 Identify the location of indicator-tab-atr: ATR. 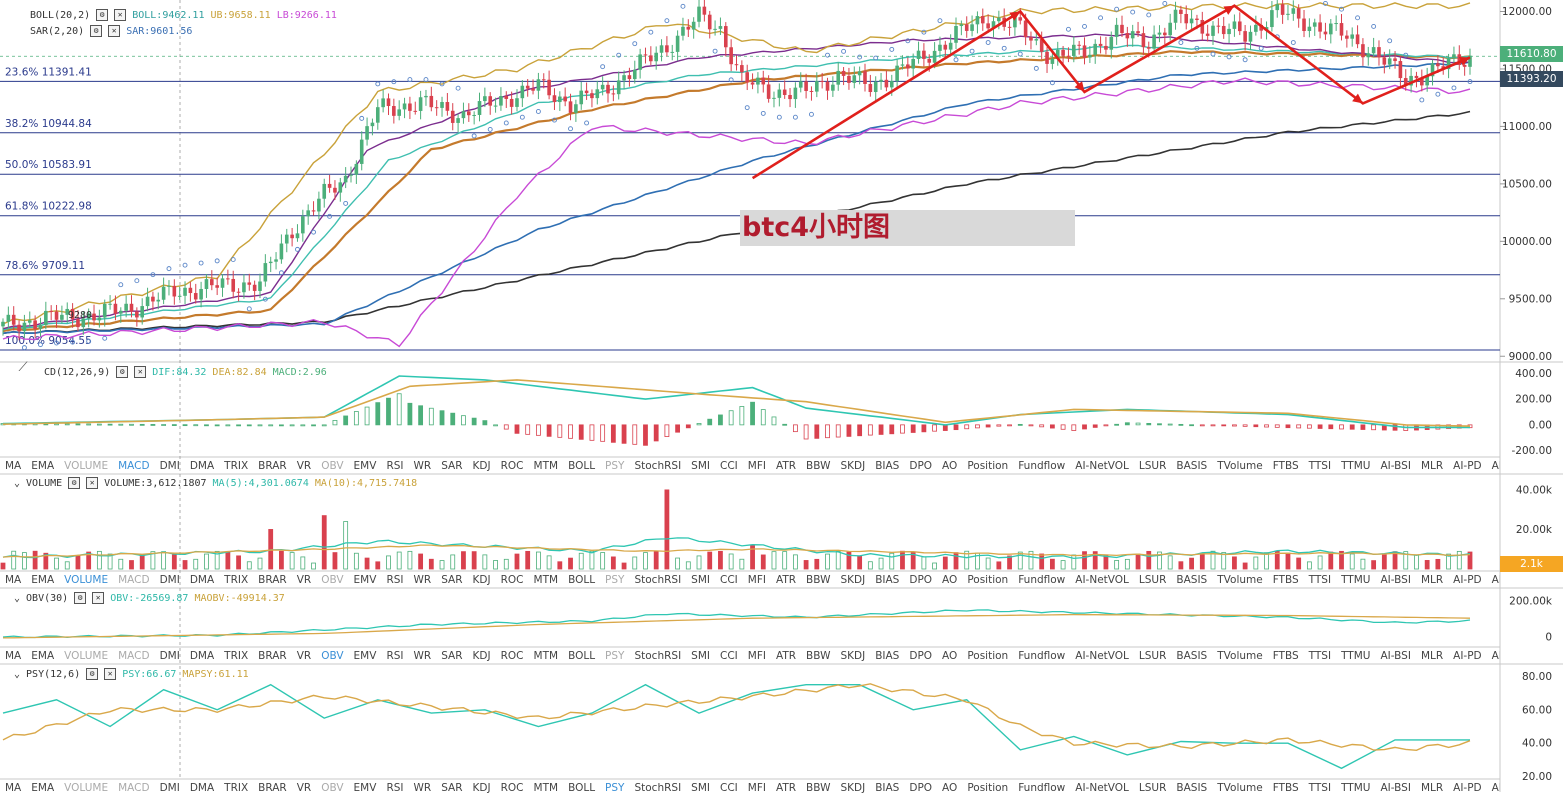
(786, 466).